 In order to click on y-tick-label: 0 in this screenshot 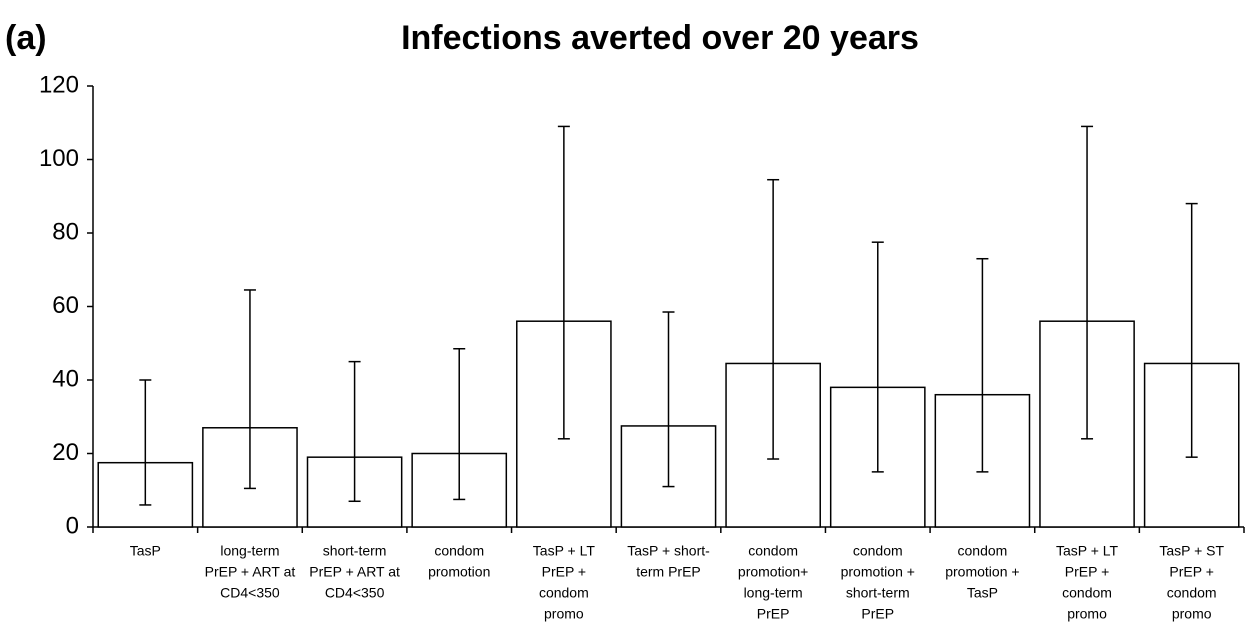, I will do `click(72, 525)`.